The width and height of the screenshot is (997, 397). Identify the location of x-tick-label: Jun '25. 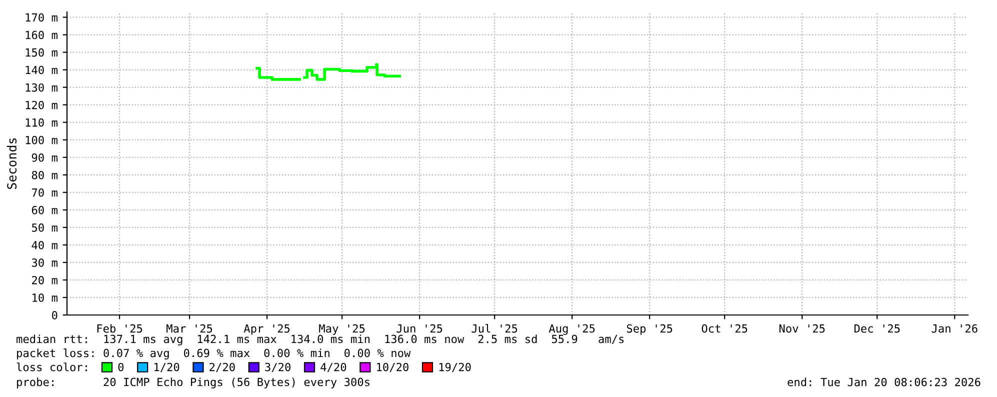
(419, 328).